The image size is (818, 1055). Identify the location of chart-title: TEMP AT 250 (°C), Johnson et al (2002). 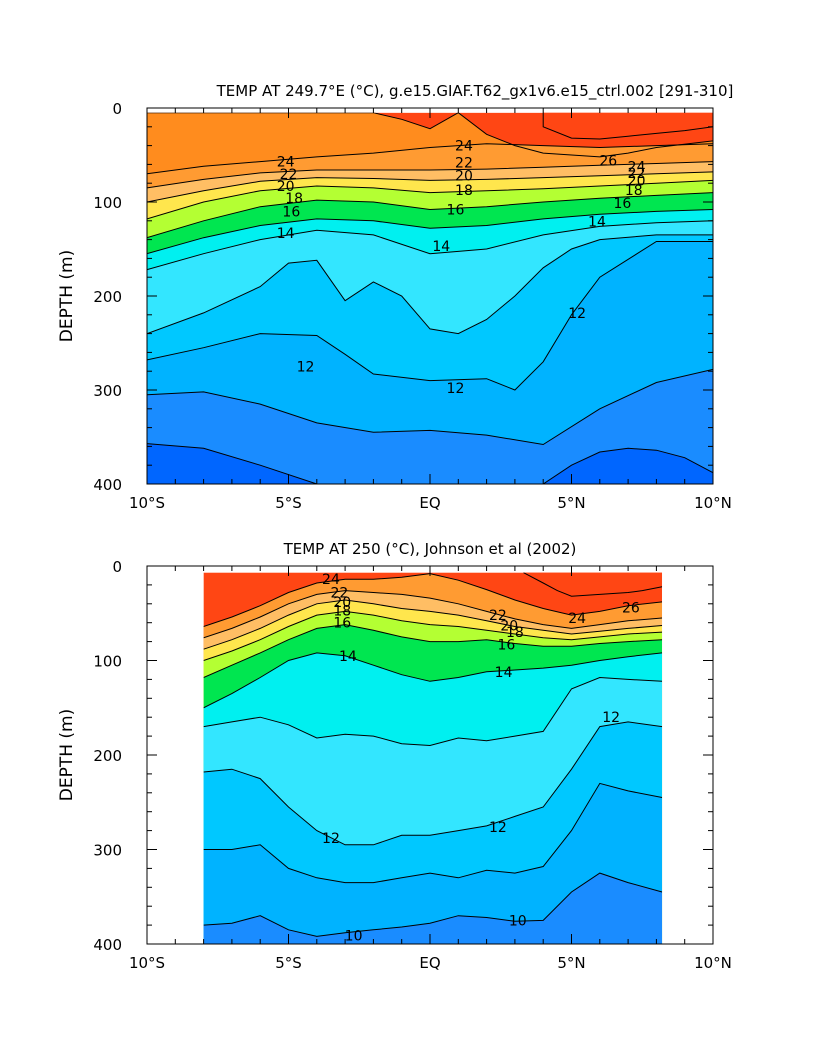
(430, 549).